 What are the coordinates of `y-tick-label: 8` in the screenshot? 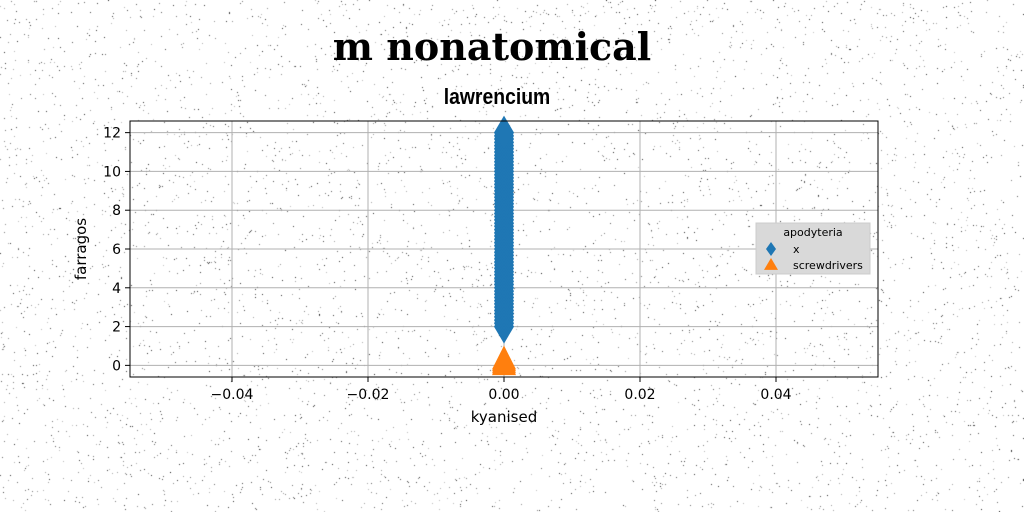 It's located at (116, 211).